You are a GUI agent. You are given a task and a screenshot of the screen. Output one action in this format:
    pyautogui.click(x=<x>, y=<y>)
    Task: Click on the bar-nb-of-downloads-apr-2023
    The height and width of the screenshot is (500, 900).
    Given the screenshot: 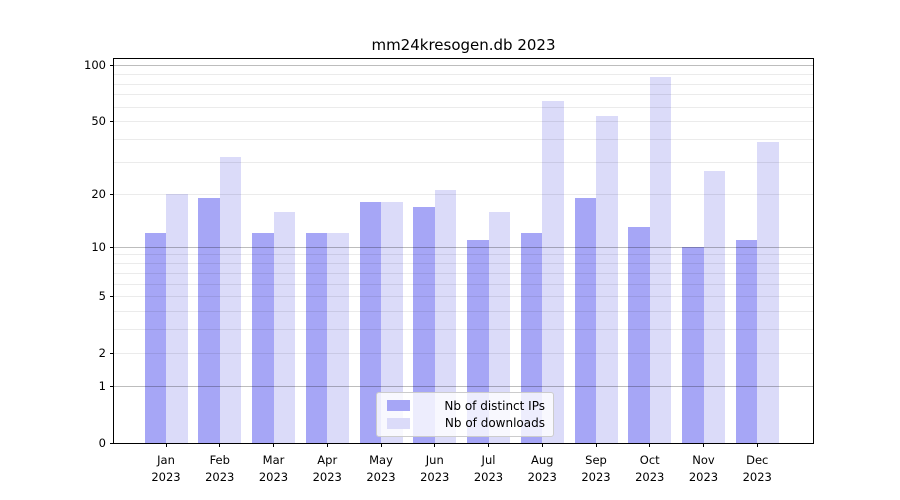 What is the action you would take?
    pyautogui.click(x=338, y=338)
    